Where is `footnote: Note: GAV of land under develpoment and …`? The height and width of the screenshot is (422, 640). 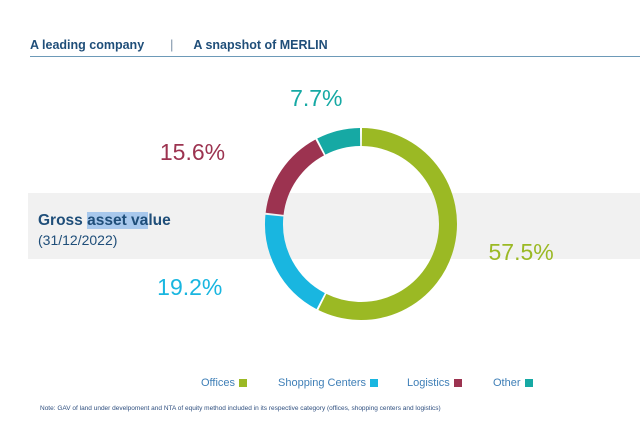
footnote: Note: GAV of land under develpoment and … is located at coordinates (240, 408).